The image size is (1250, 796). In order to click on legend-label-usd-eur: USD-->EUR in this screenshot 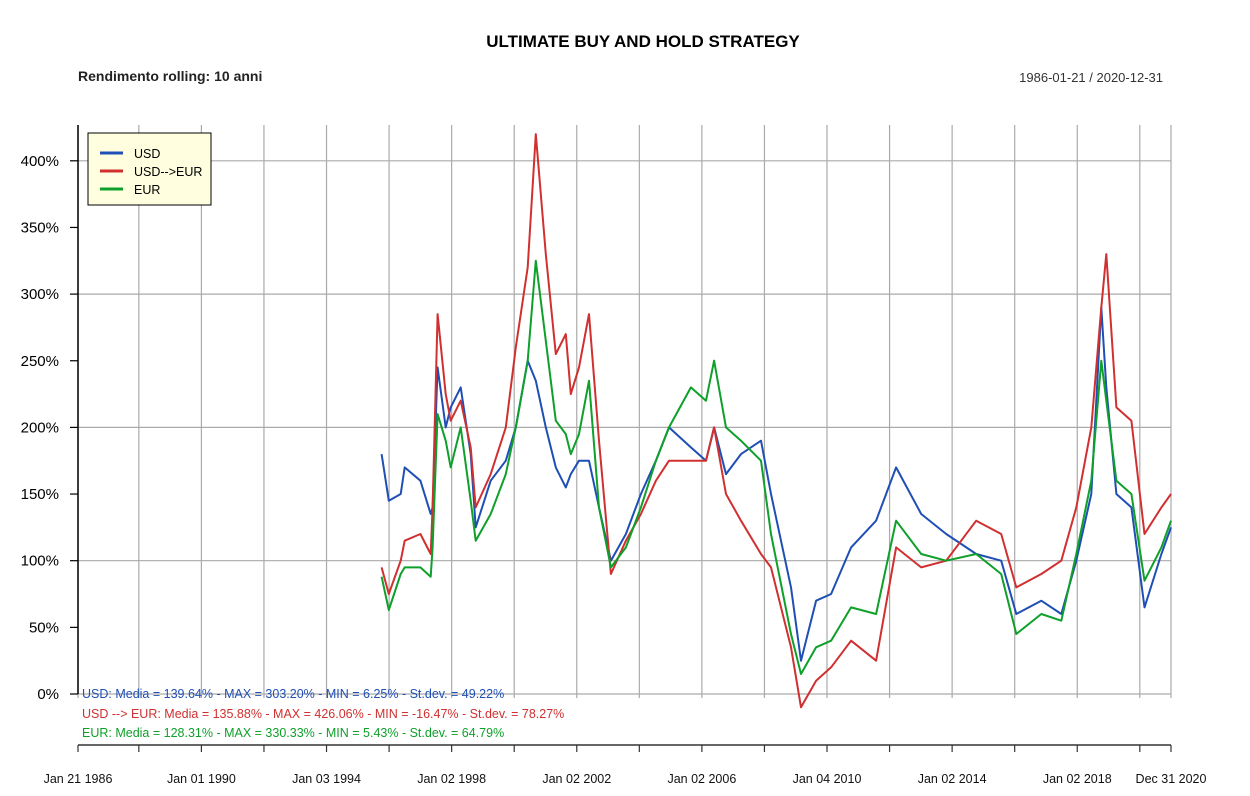, I will do `click(168, 172)`.